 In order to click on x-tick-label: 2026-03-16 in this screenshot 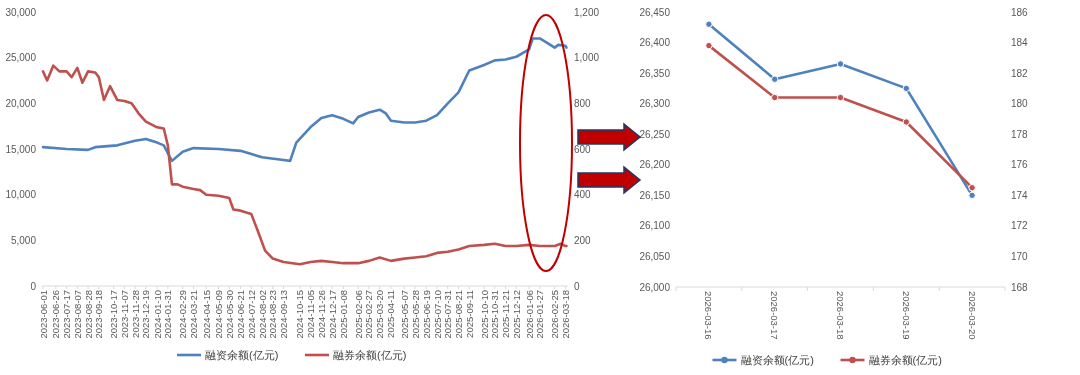, I will do `click(709, 315)`.